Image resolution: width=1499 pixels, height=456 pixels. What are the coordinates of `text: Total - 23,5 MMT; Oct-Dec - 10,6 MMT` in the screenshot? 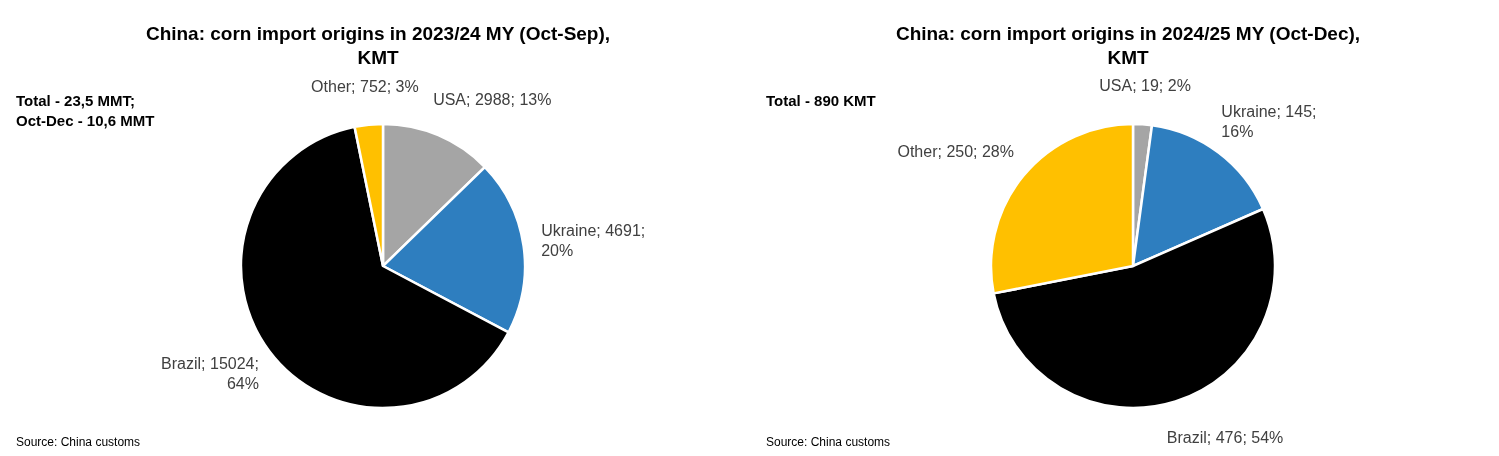 It's located at (85, 110).